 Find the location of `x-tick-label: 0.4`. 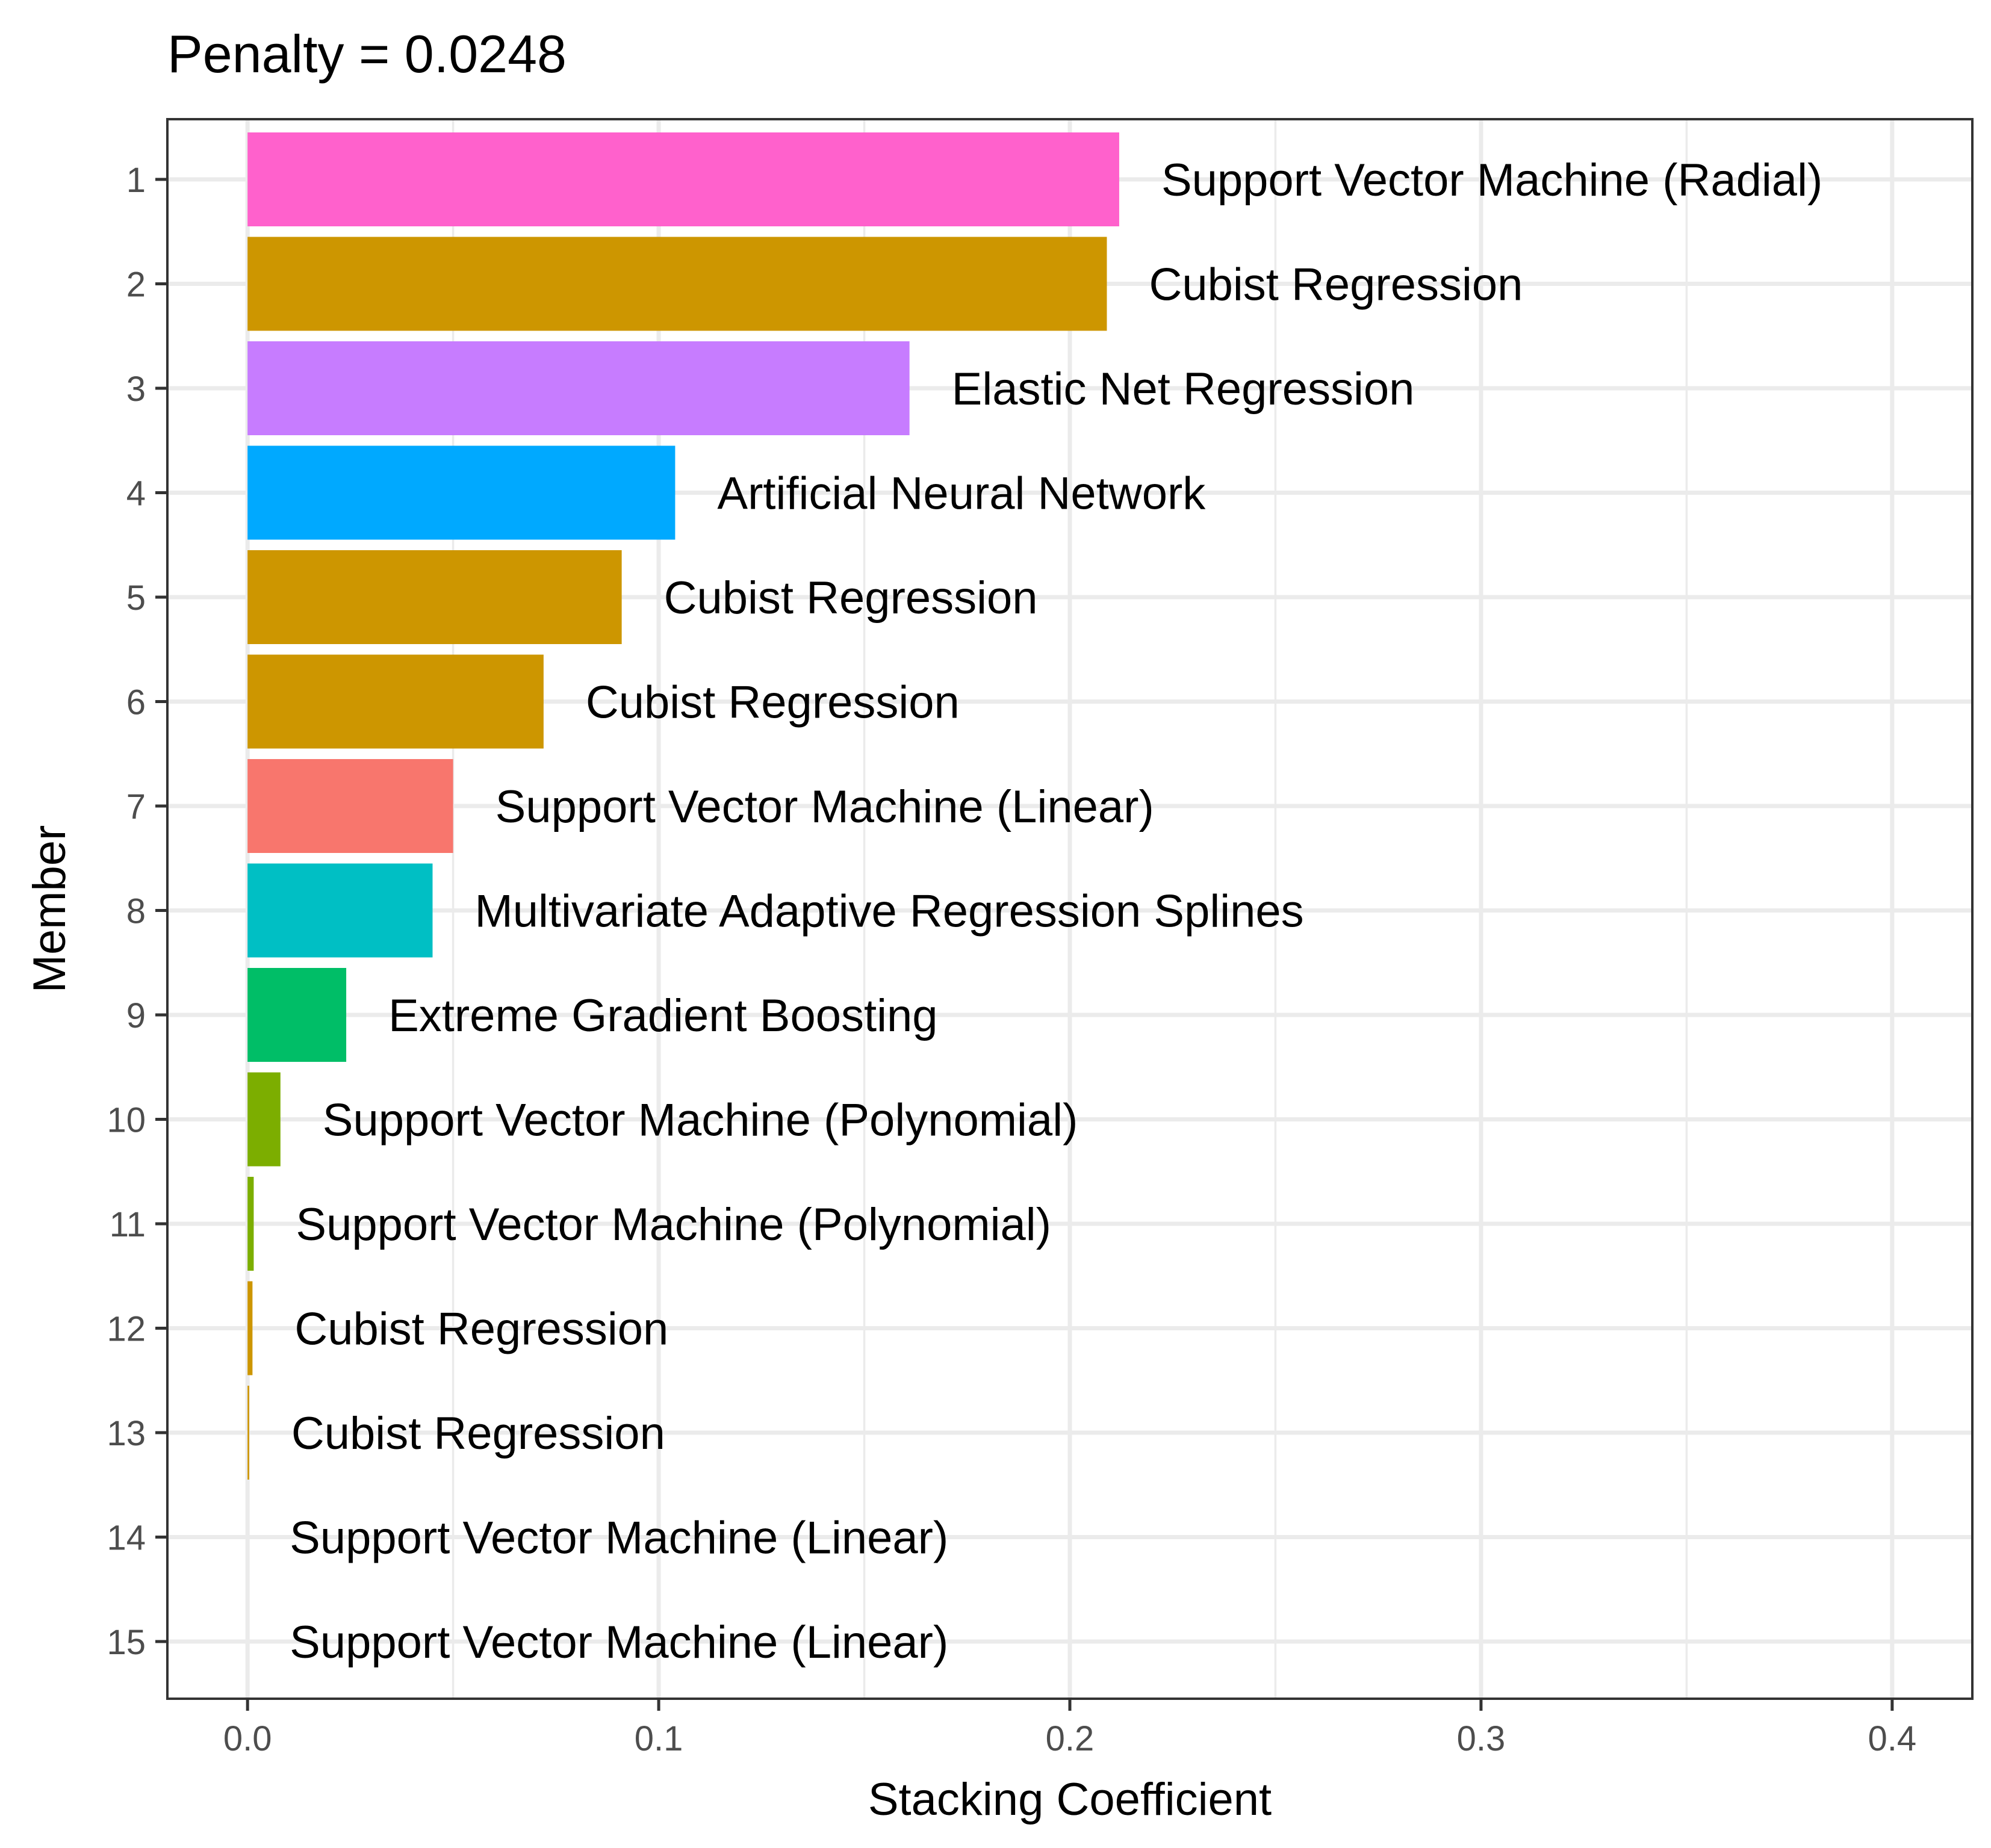

x-tick-label: 0.4 is located at coordinates (1892, 1738).